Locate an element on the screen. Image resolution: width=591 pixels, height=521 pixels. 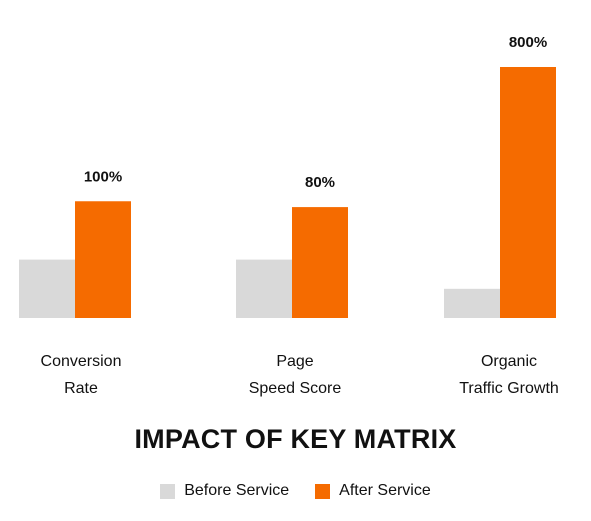
bar-before-service-organic-traffic-growth is located at coordinates (472, 303).